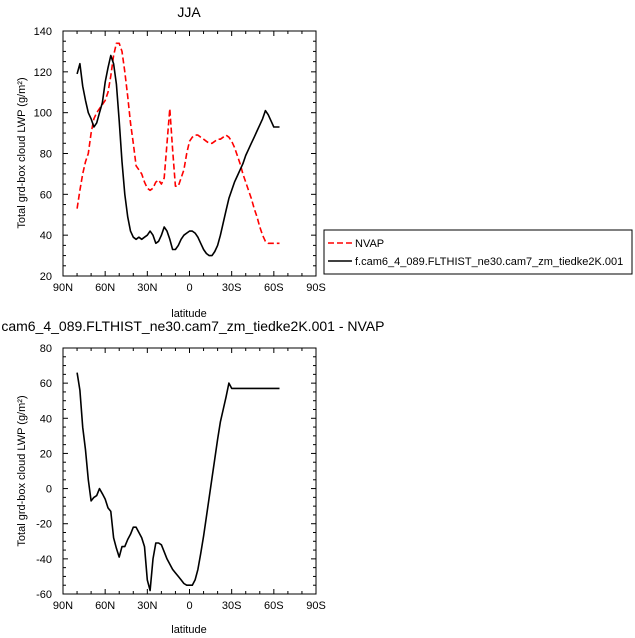  What do you see at coordinates (189, 606) in the screenshot?
I see `bottom-x-tick-label: 0` at bounding box center [189, 606].